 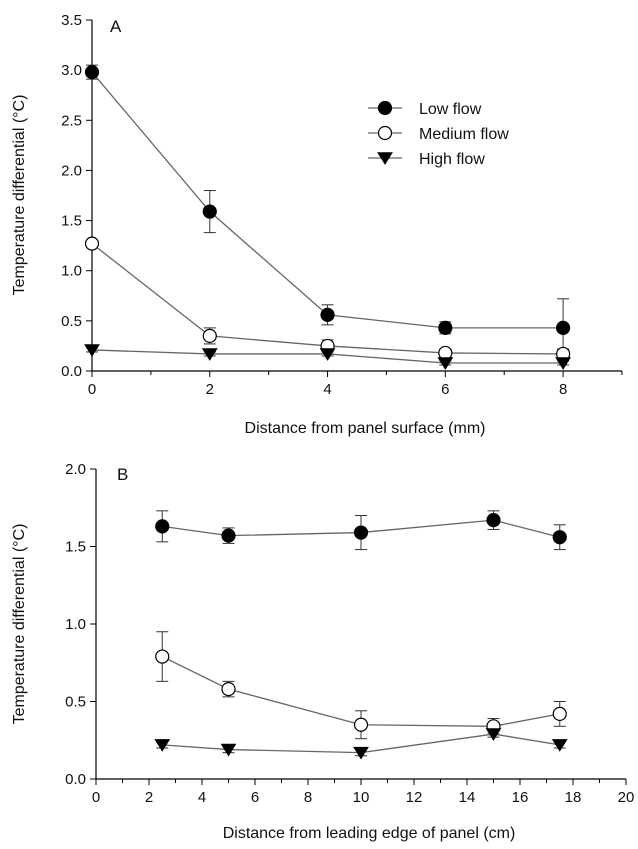 What do you see at coordinates (385, 158) in the screenshot?
I see `legend-high-flow-marker` at bounding box center [385, 158].